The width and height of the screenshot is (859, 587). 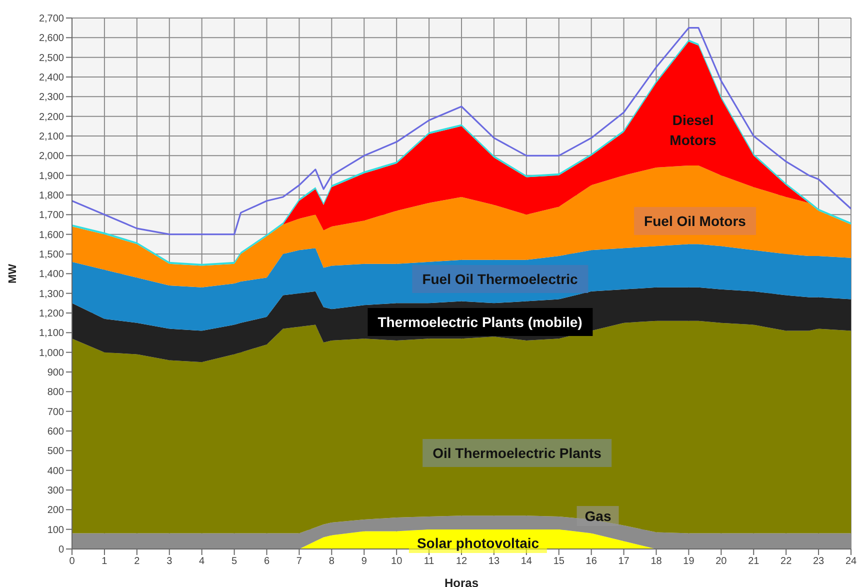 I want to click on x-tick-label: 23, so click(x=818, y=562).